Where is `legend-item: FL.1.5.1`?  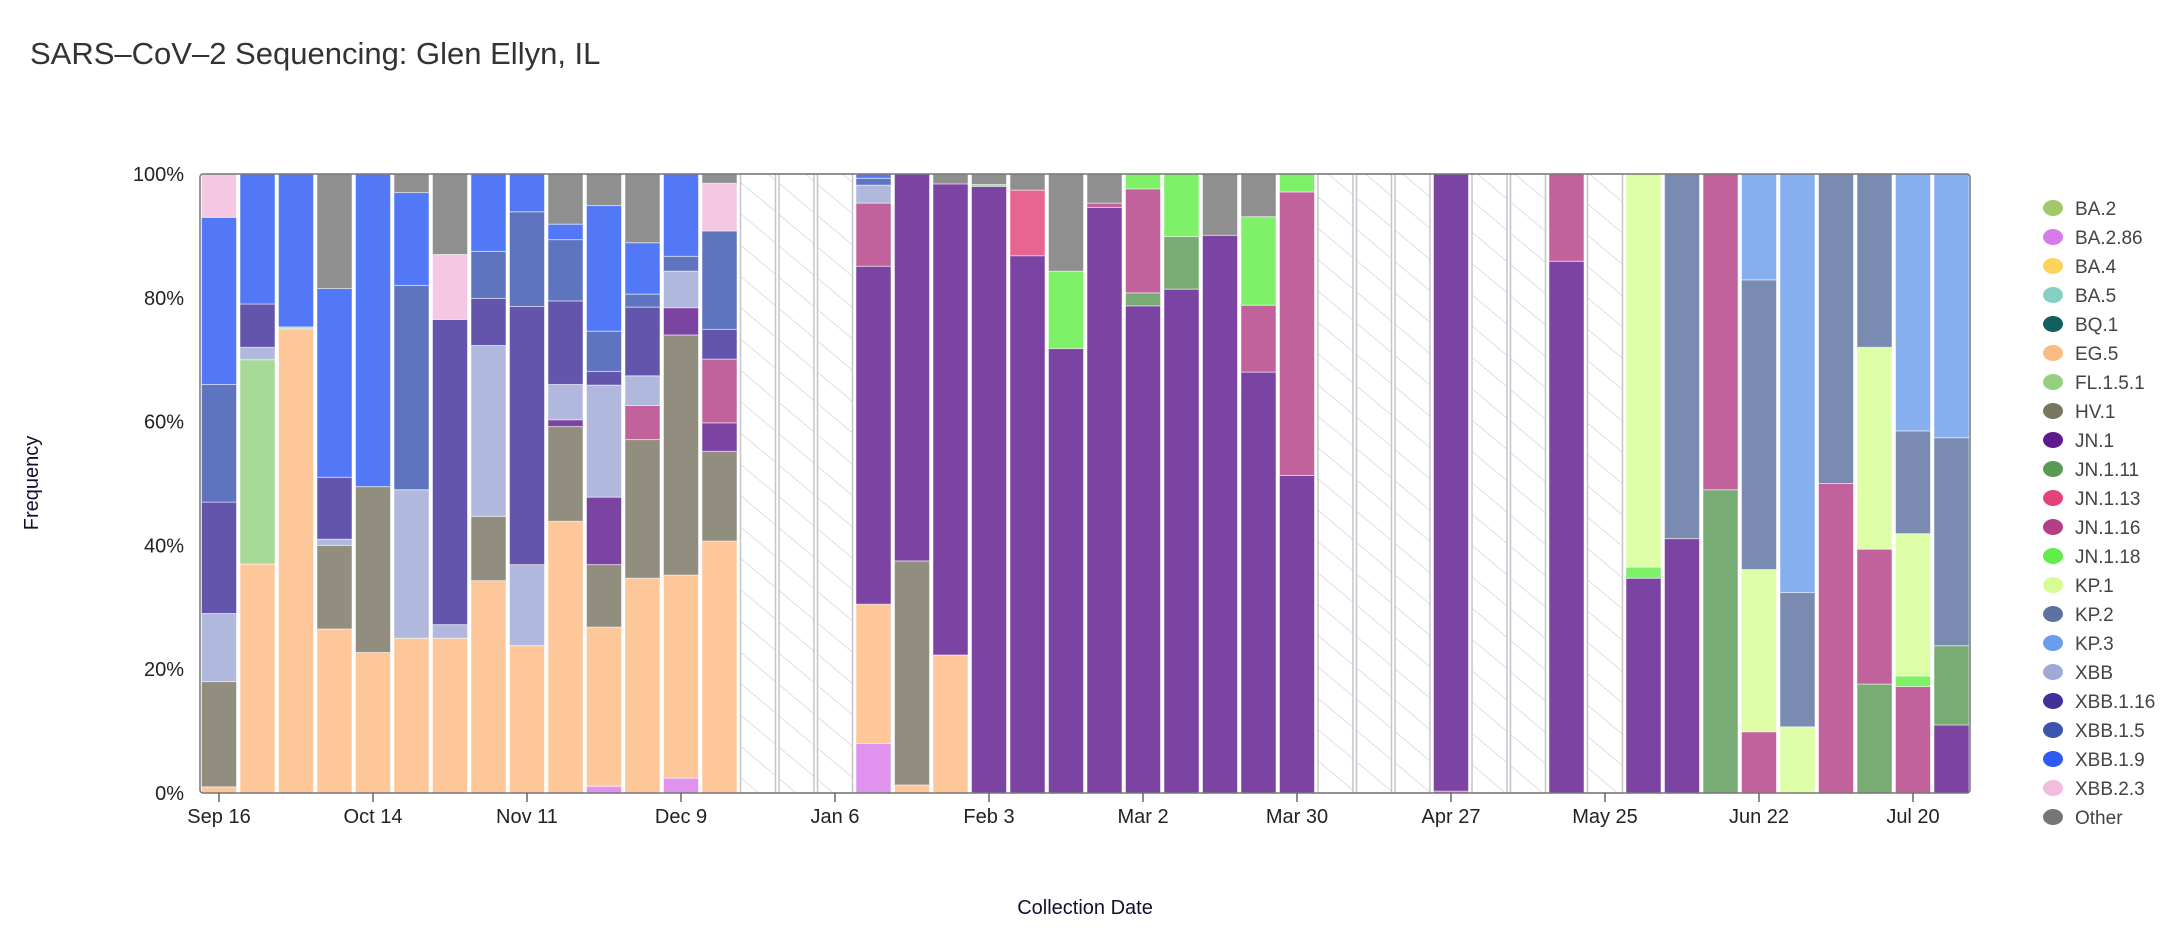
legend-item: FL.1.5.1 is located at coordinates (2094, 383).